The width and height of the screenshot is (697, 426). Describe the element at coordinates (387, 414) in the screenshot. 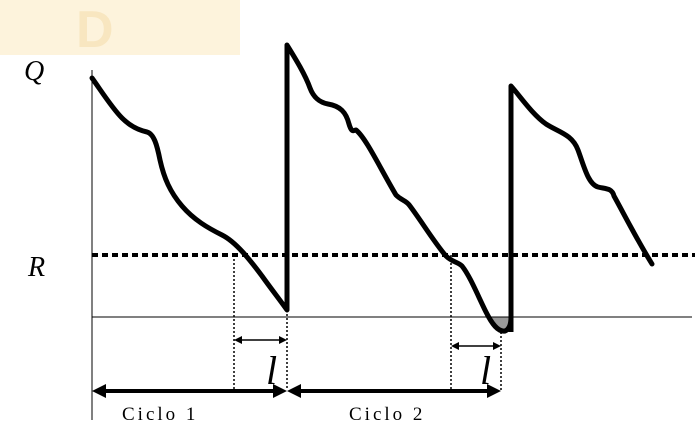

I see `cycle-2-label: Ciclo 2` at that location.